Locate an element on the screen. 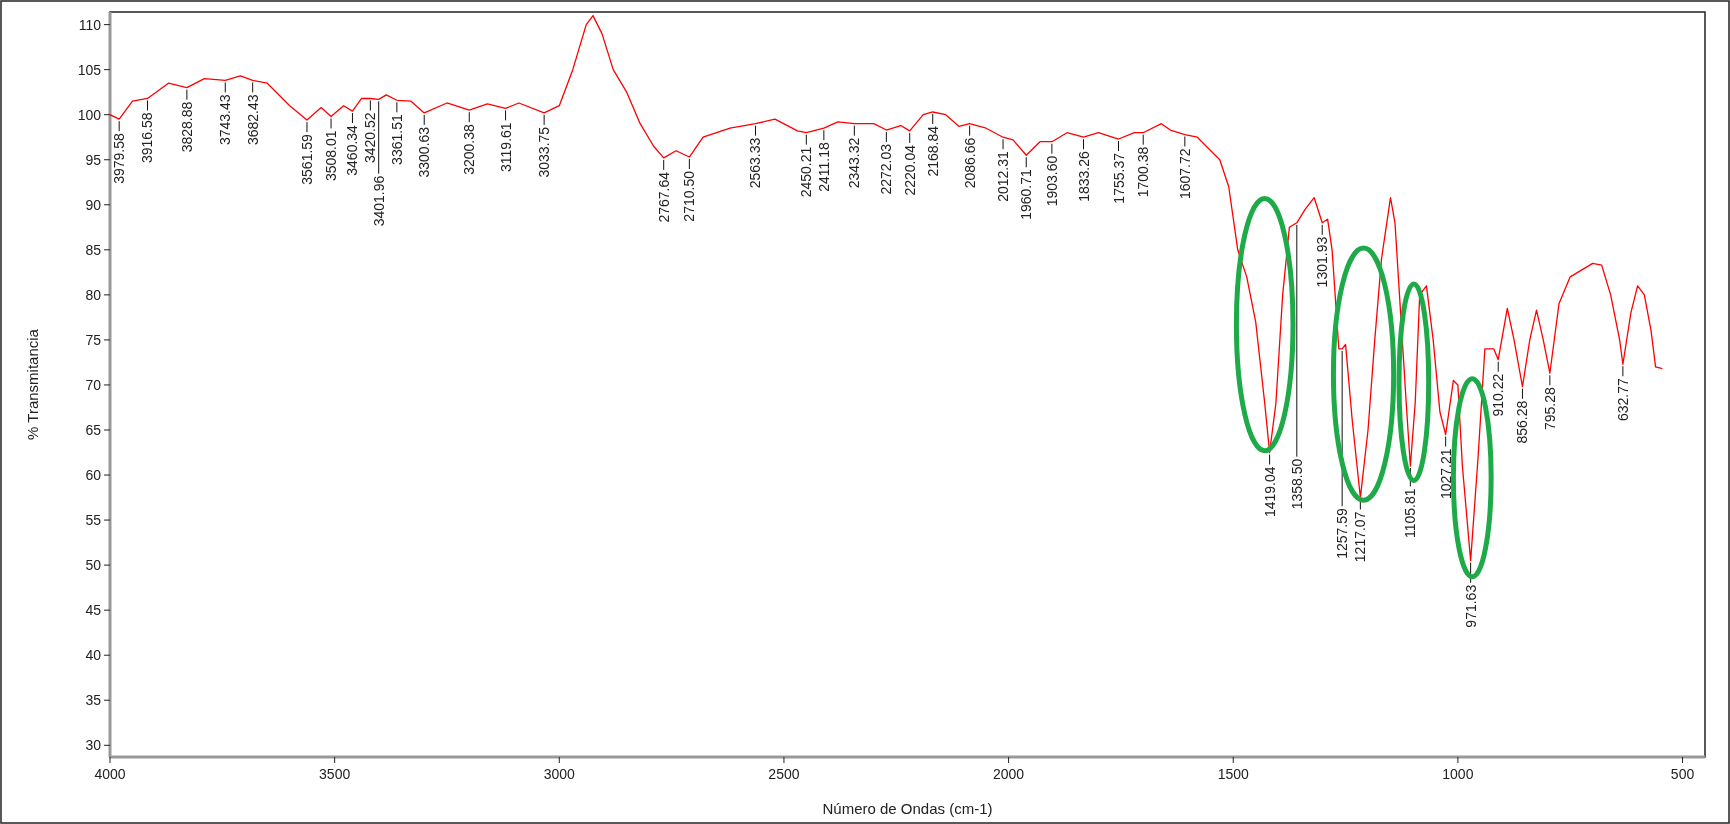  annotation: 3828.88 is located at coordinates (186, 127).